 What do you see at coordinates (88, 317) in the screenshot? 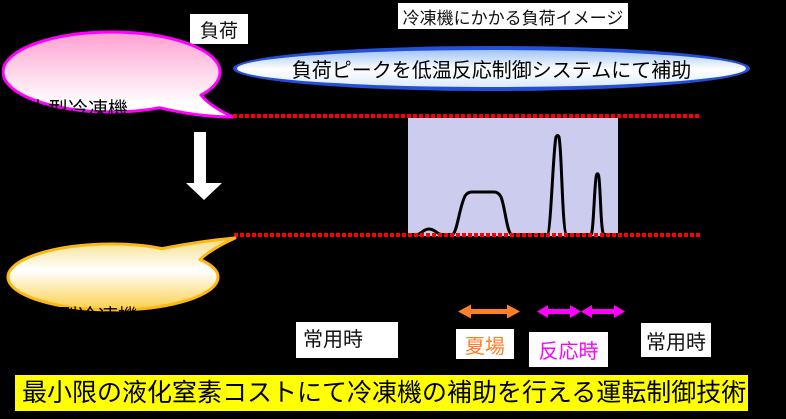
I see `bubble-small-line1: 小型冷凍機` at bounding box center [88, 317].